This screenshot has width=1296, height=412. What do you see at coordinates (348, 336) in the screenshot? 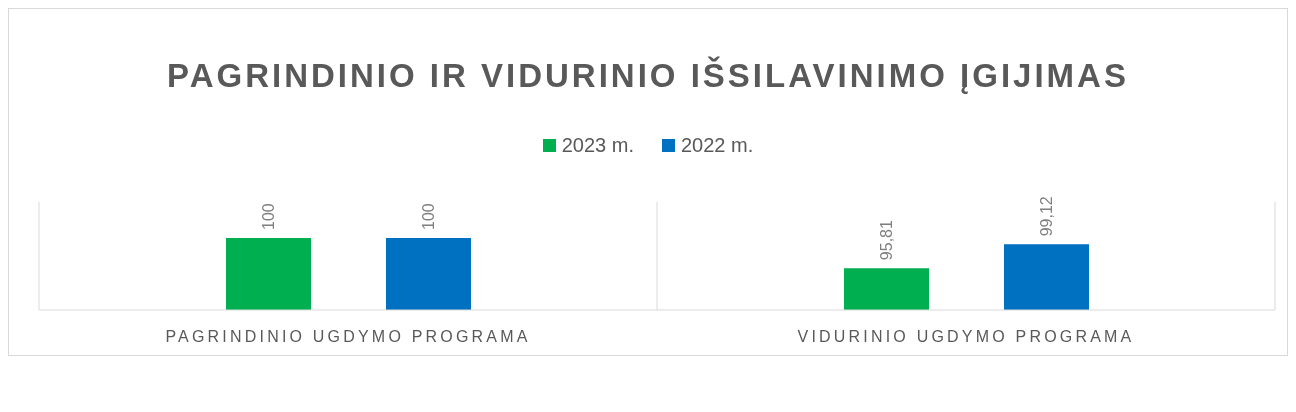
I see `x-tick-label: PAGRINDINIO UGDYMO PROGRAMA` at bounding box center [348, 336].